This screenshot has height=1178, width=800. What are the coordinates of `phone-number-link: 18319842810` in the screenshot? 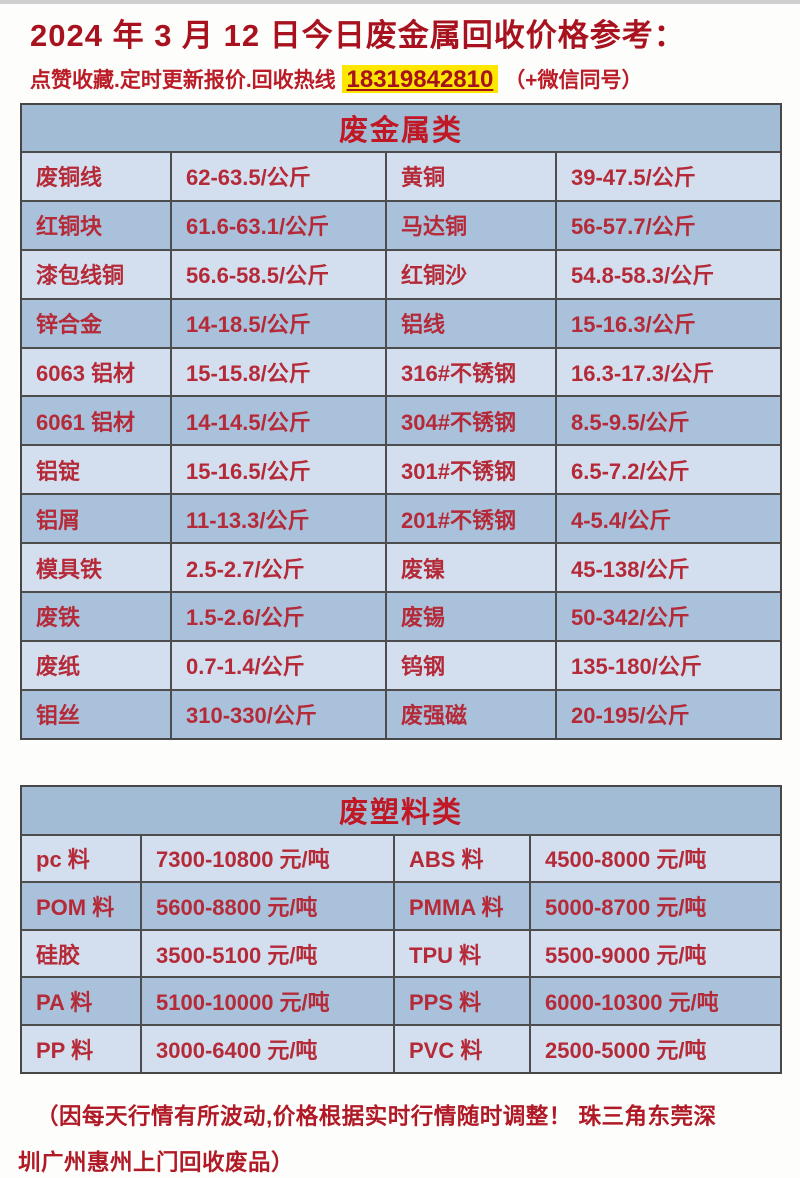 It's located at (420, 79).